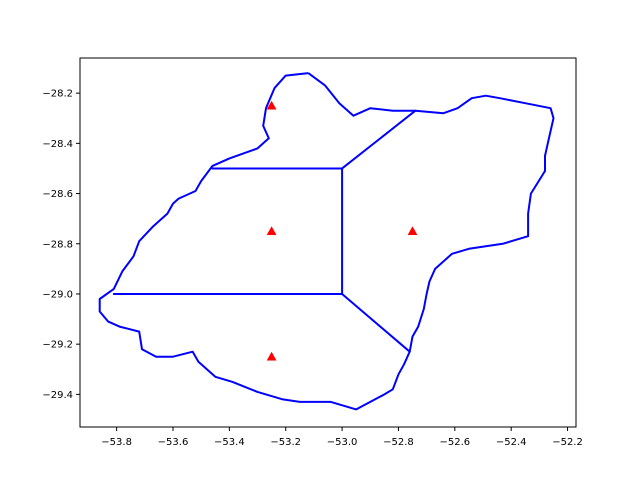 This screenshot has height=480, width=640. What do you see at coordinates (57, 345) in the screenshot?
I see `y-tick-label: −29.2` at bounding box center [57, 345].